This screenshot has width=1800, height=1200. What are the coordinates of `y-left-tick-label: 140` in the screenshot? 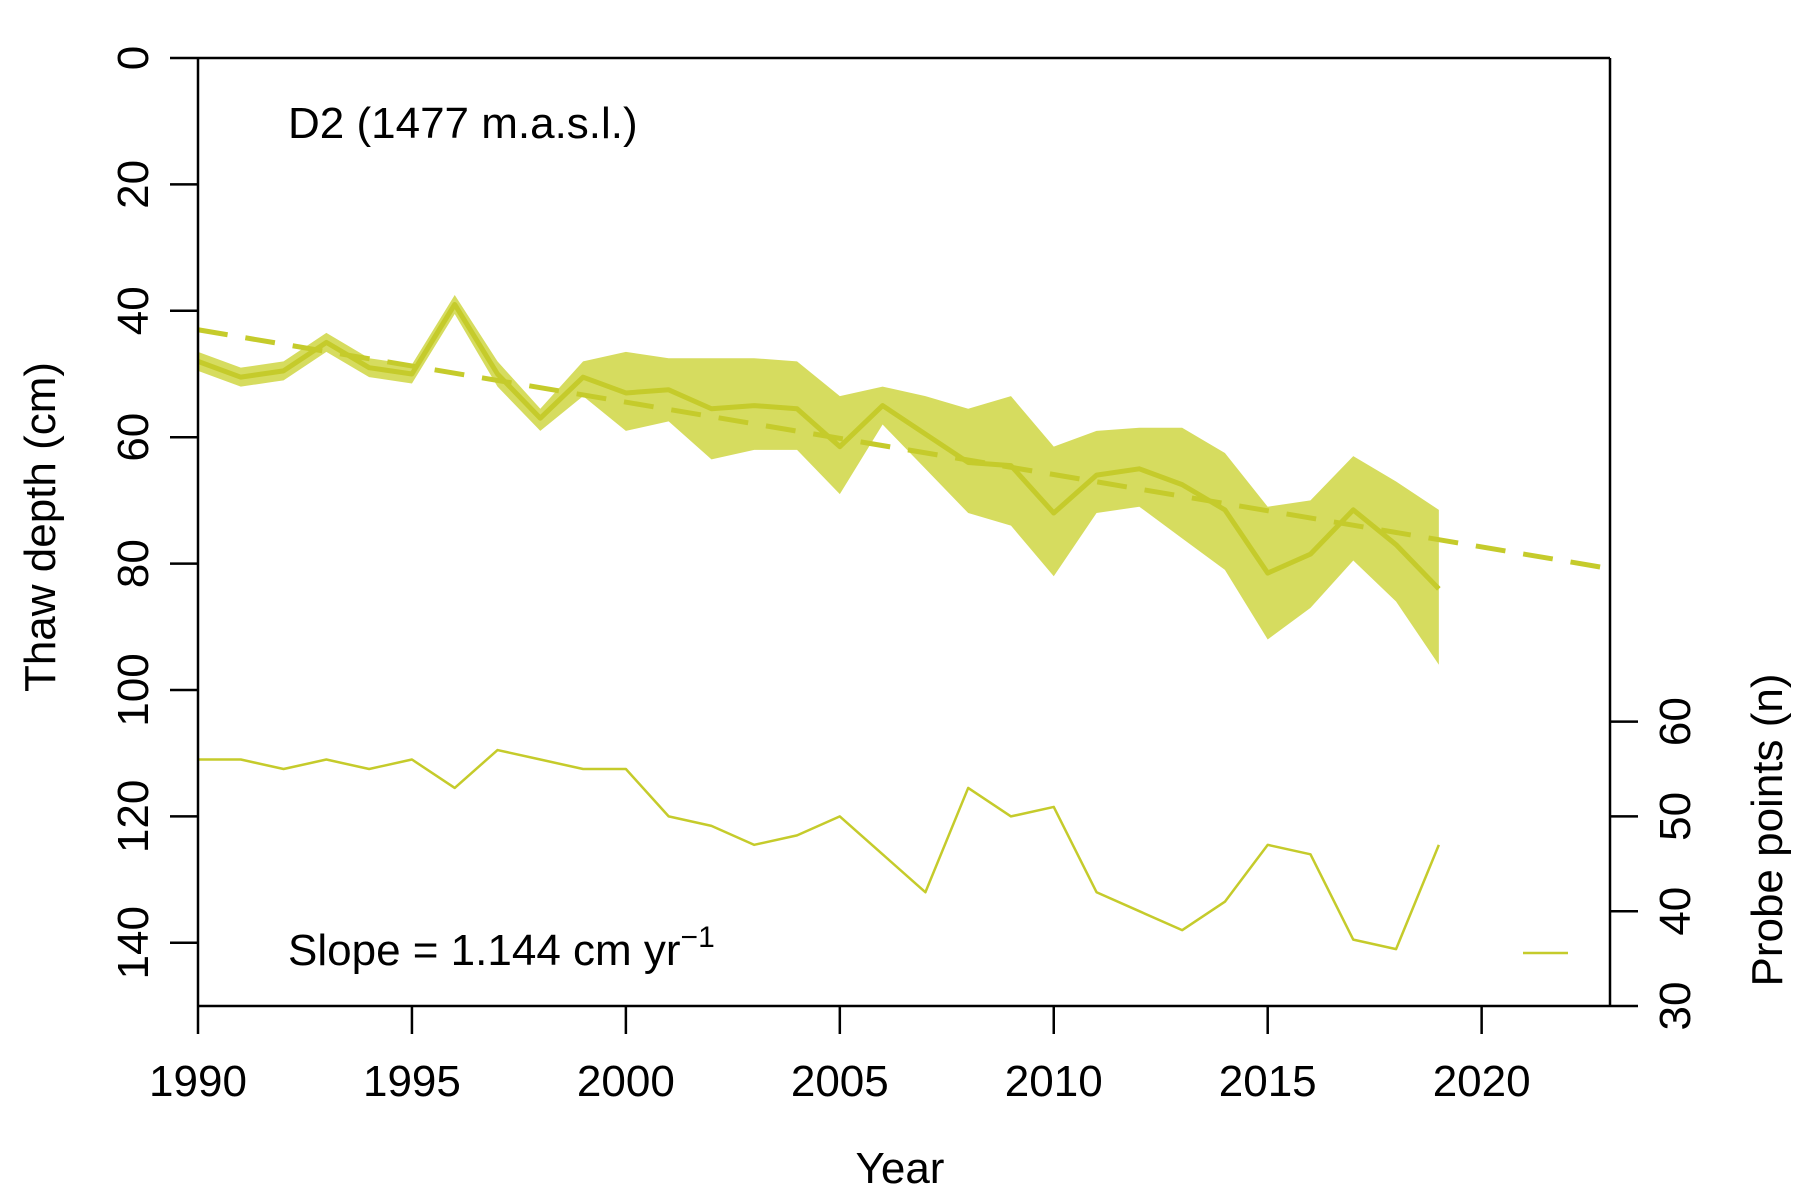 It's located at (133, 942).